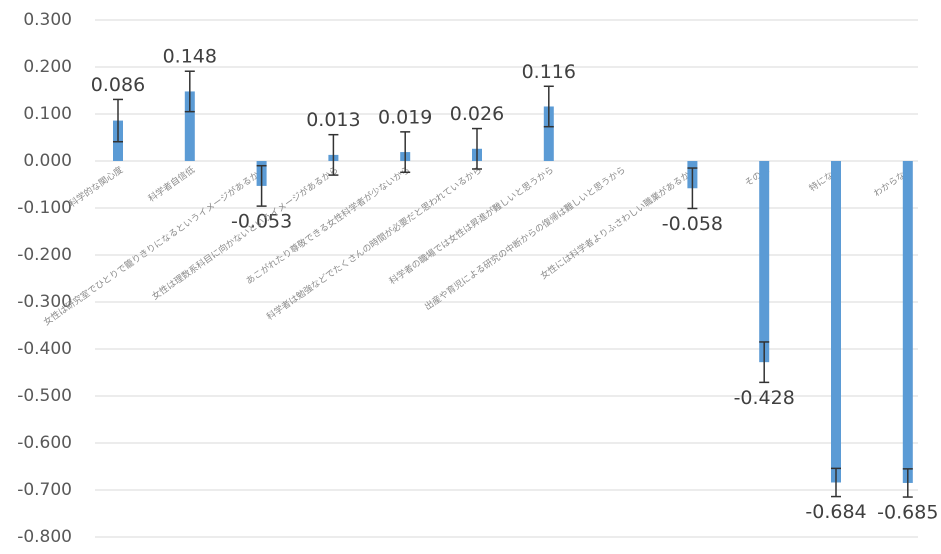 This screenshot has height=554, width=941. What do you see at coordinates (47, 161) in the screenshot?
I see `y-tick-label: 0.000` at bounding box center [47, 161].